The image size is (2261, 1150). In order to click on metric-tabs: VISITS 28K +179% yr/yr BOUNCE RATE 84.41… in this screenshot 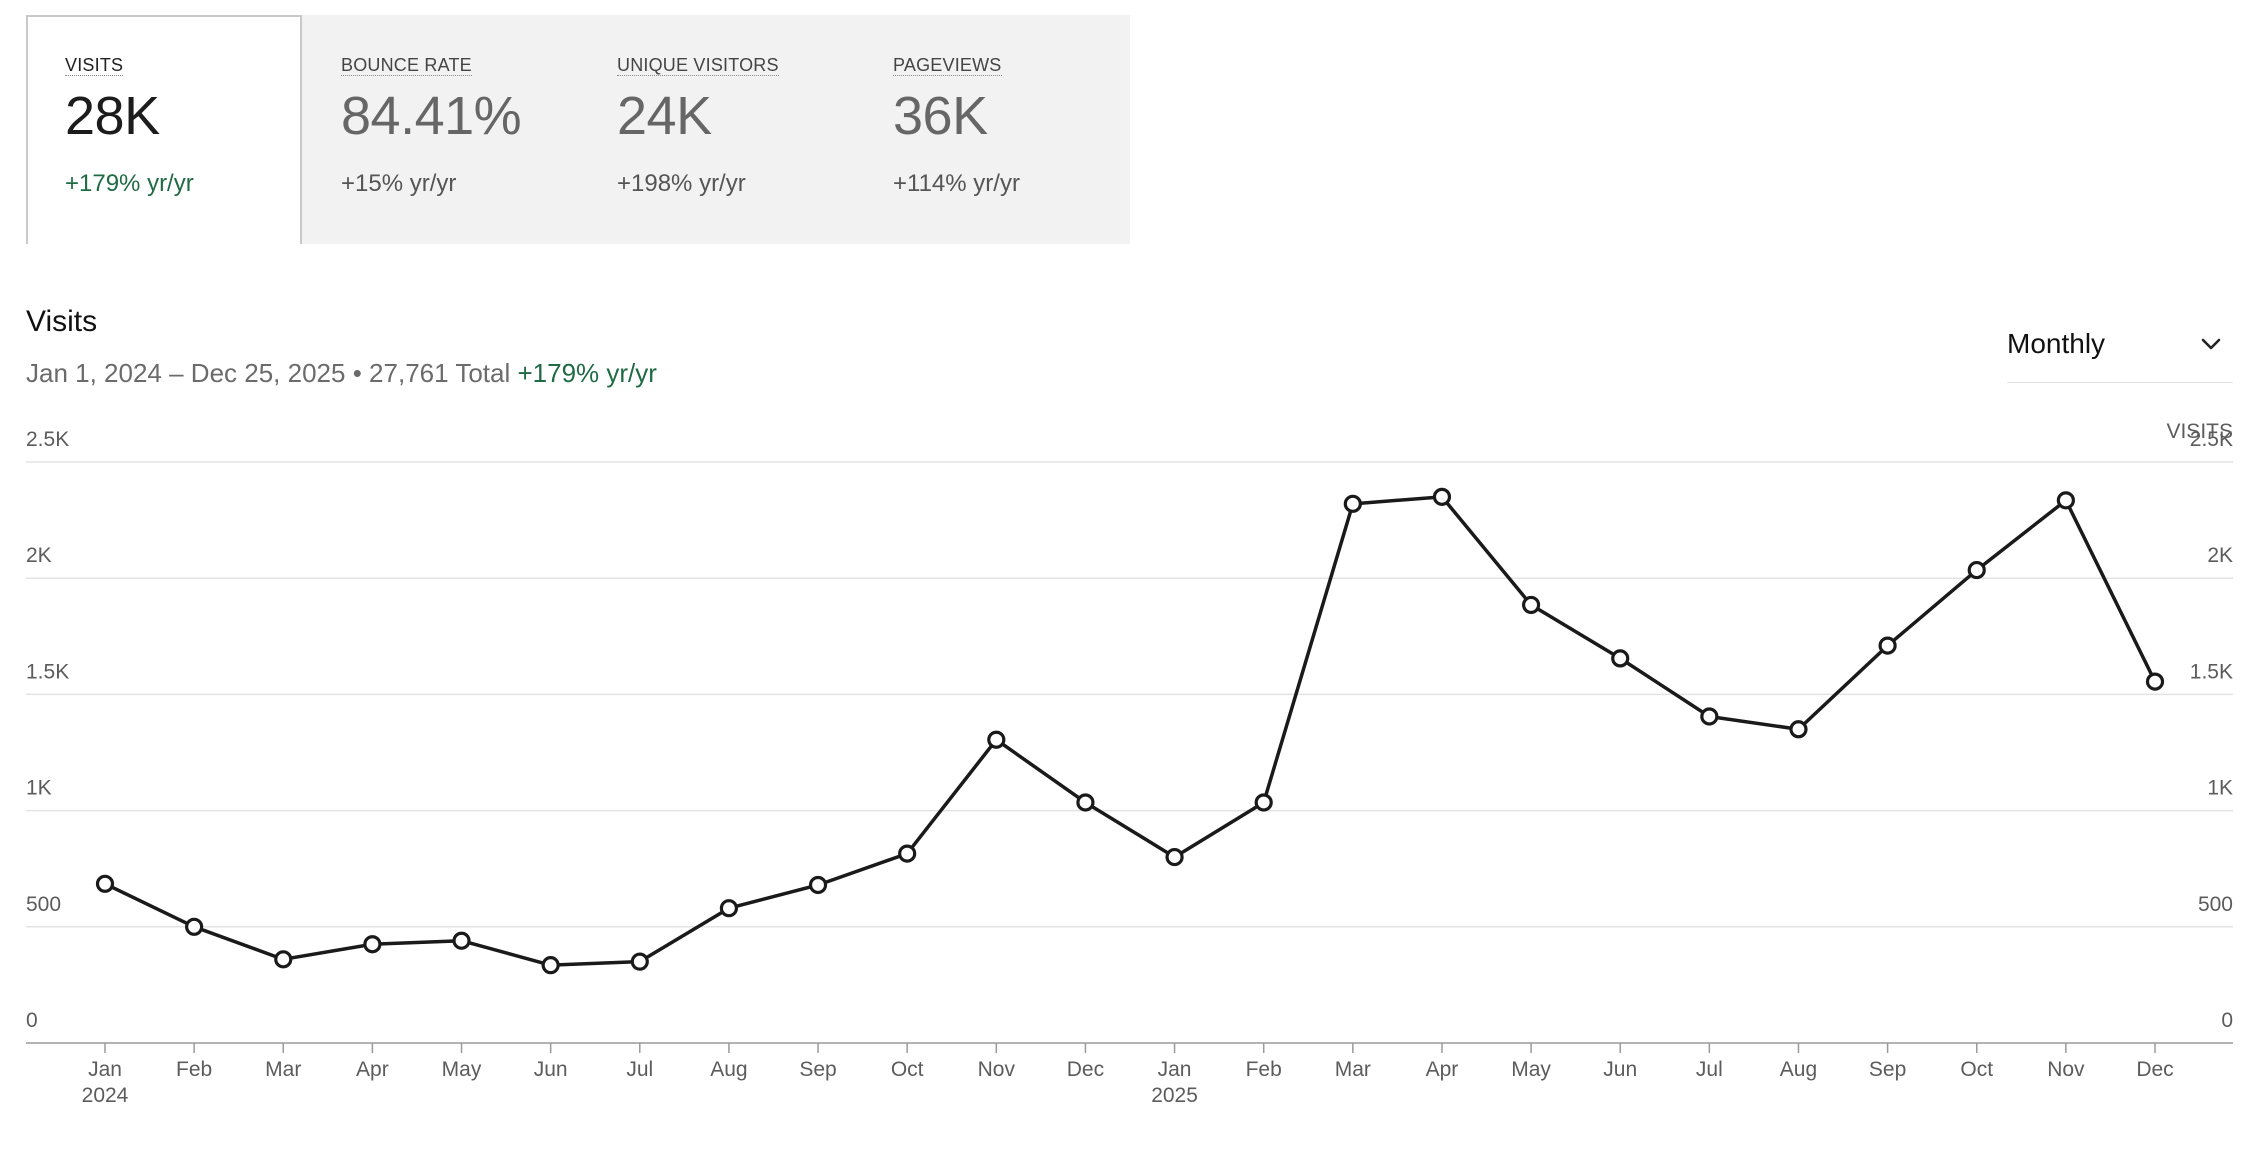, I will do `click(578, 129)`.